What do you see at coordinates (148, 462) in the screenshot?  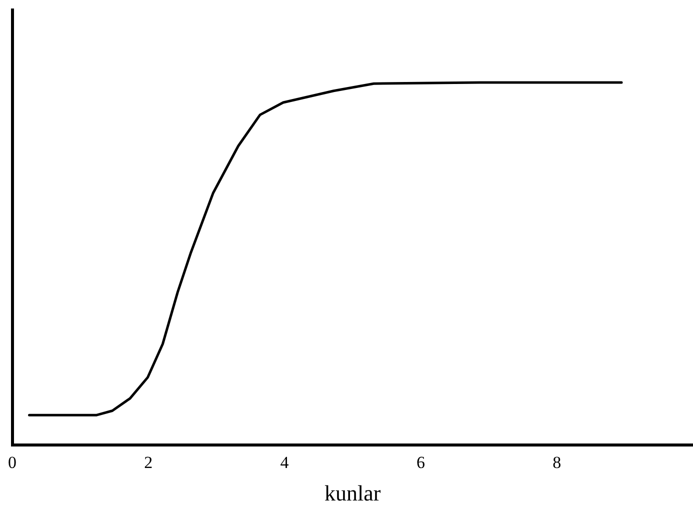 I see `x-tick-label: 2` at bounding box center [148, 462].